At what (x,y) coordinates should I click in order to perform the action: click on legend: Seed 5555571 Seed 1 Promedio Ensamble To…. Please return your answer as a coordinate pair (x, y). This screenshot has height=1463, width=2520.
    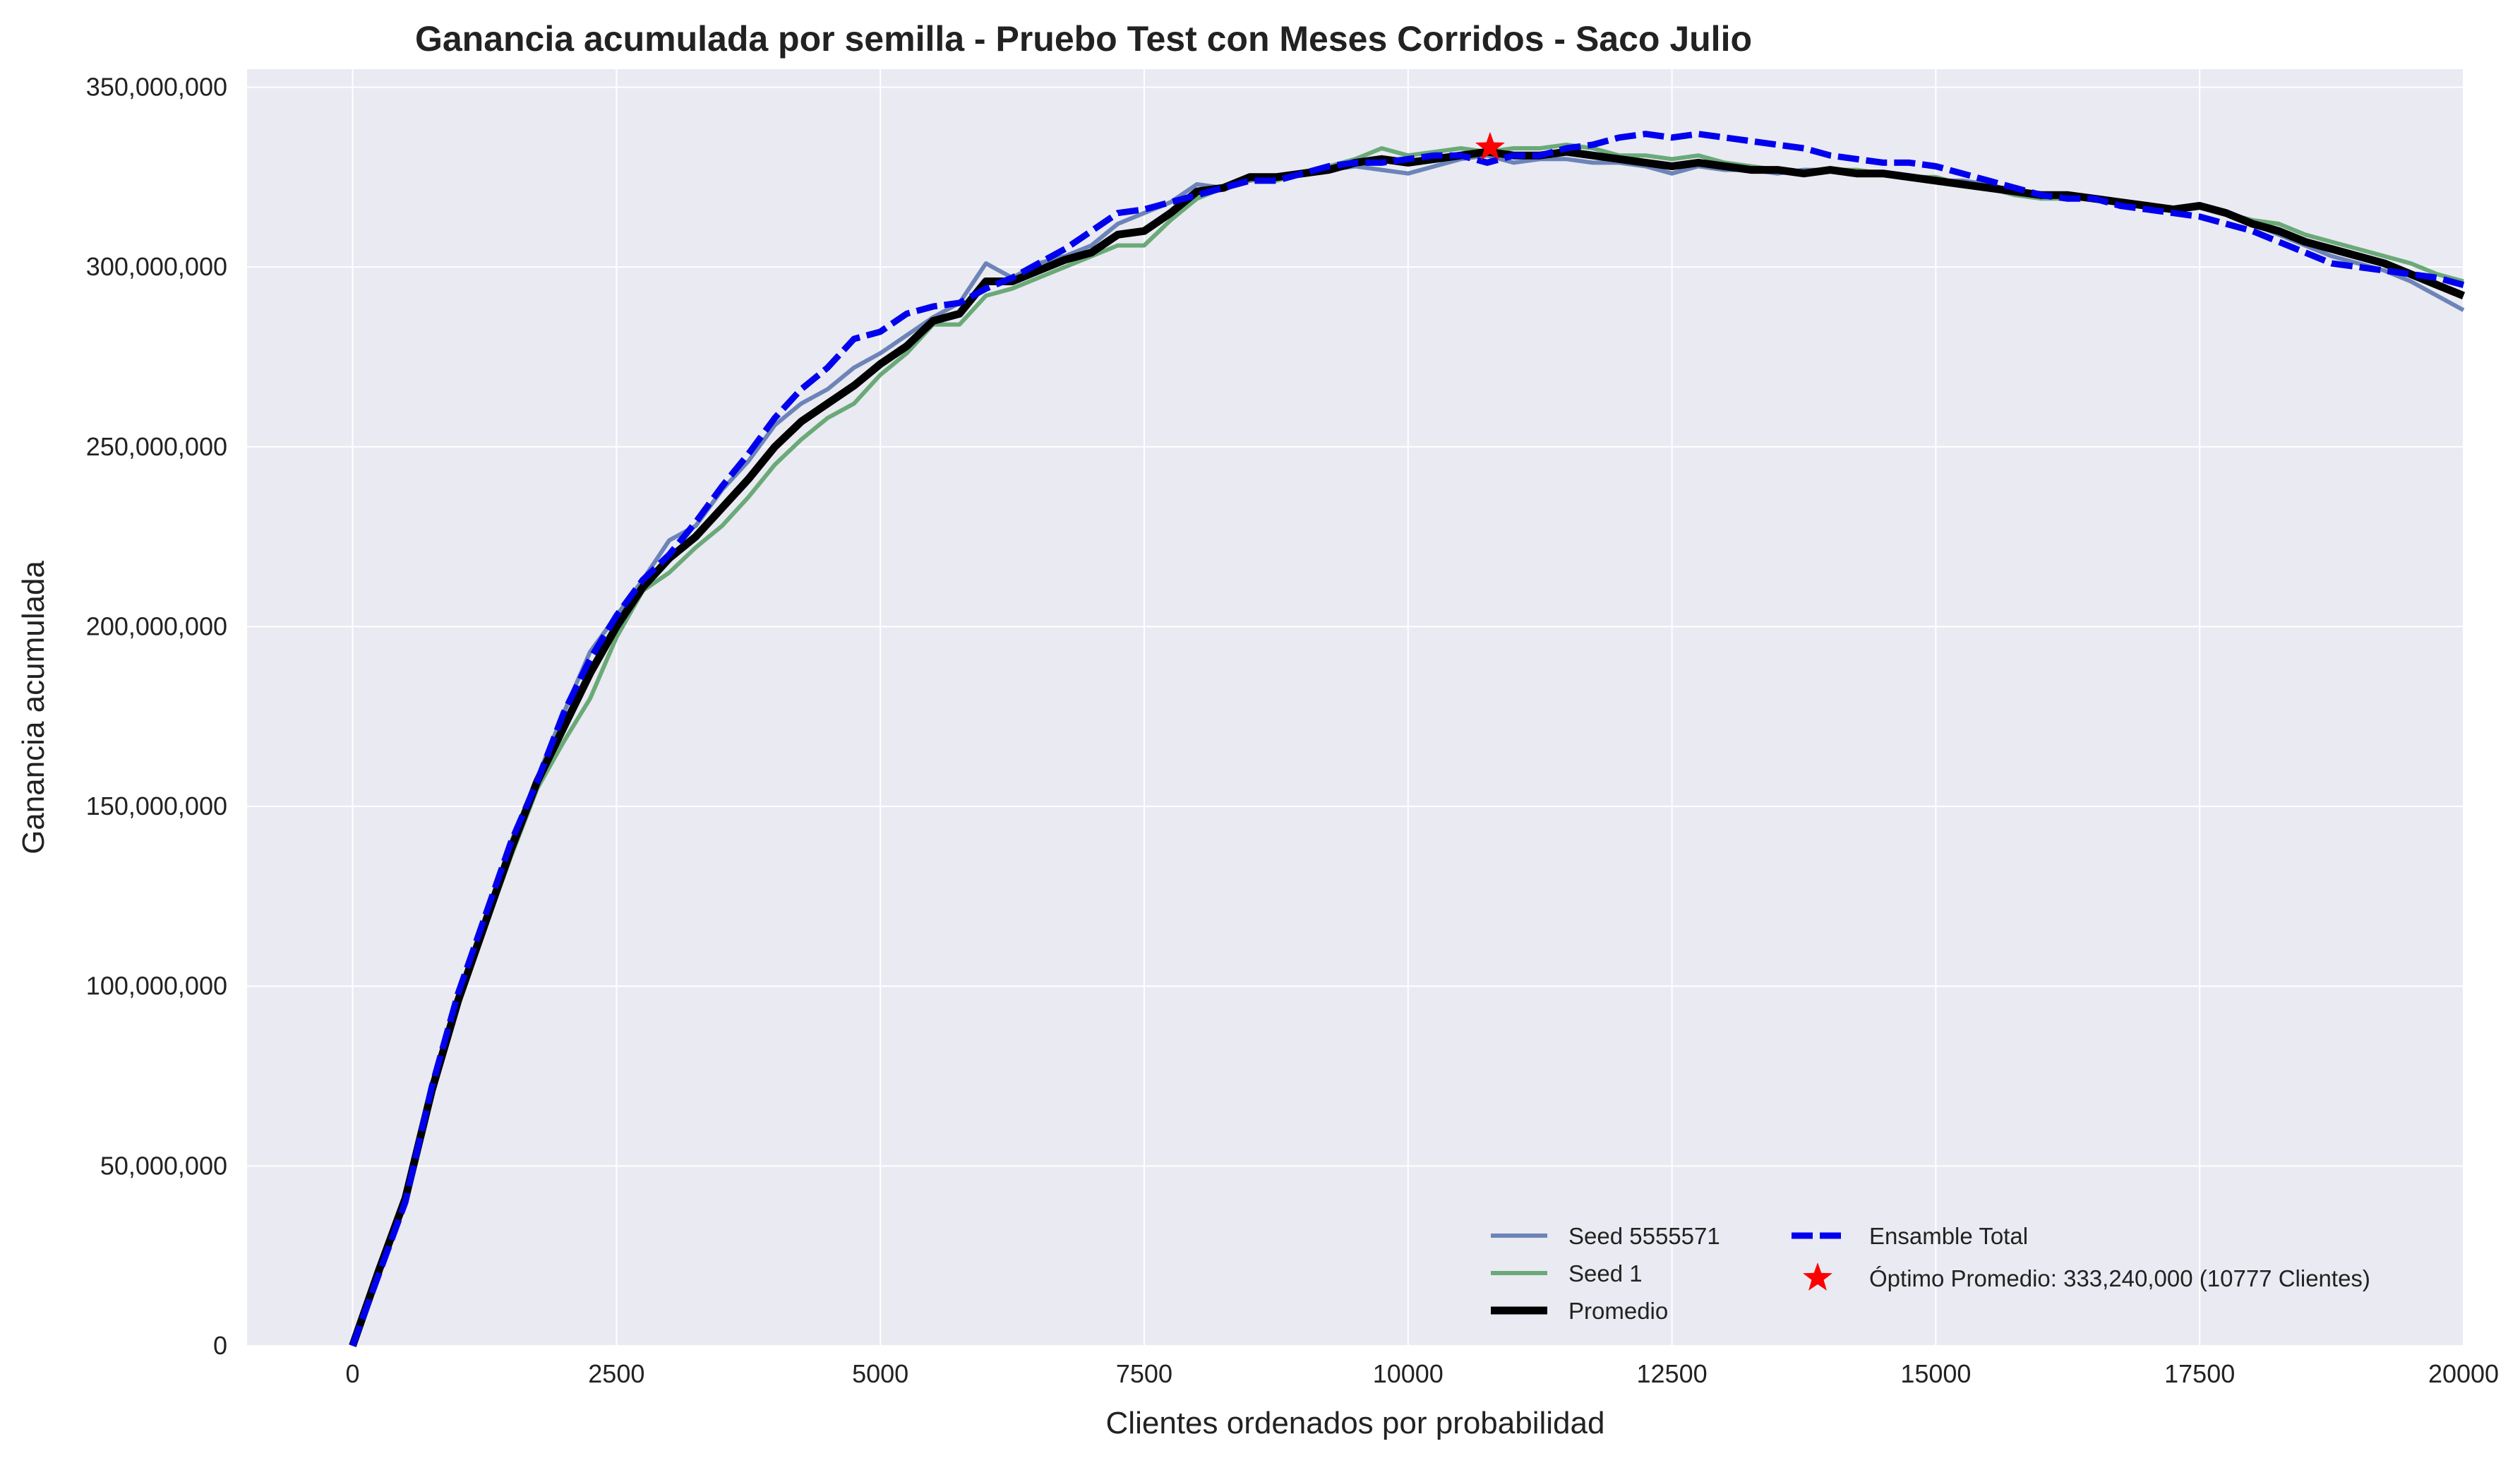
    Looking at the image, I should click on (1931, 1273).